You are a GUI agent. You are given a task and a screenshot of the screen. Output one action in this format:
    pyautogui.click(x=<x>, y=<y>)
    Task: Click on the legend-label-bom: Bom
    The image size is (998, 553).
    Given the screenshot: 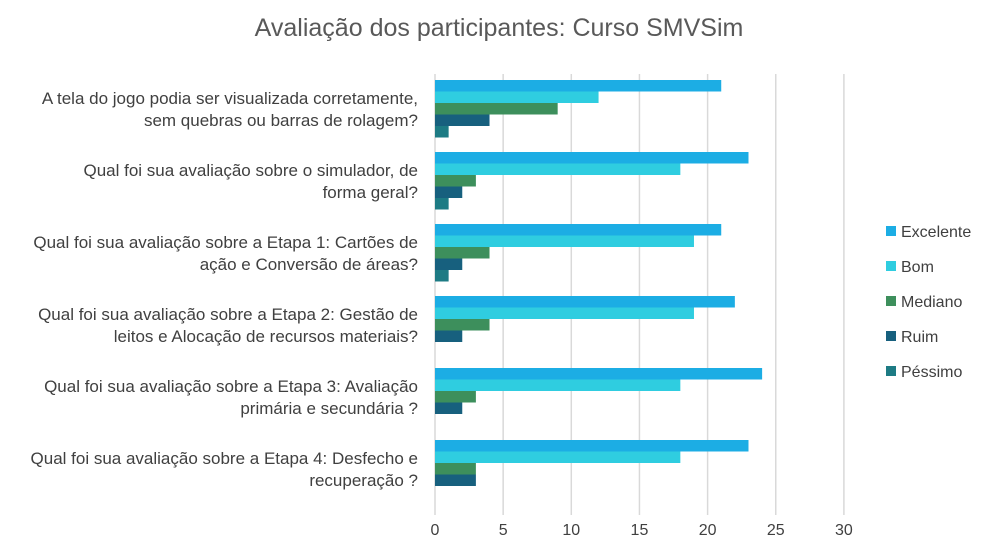 What is the action you would take?
    pyautogui.click(x=917, y=267)
    